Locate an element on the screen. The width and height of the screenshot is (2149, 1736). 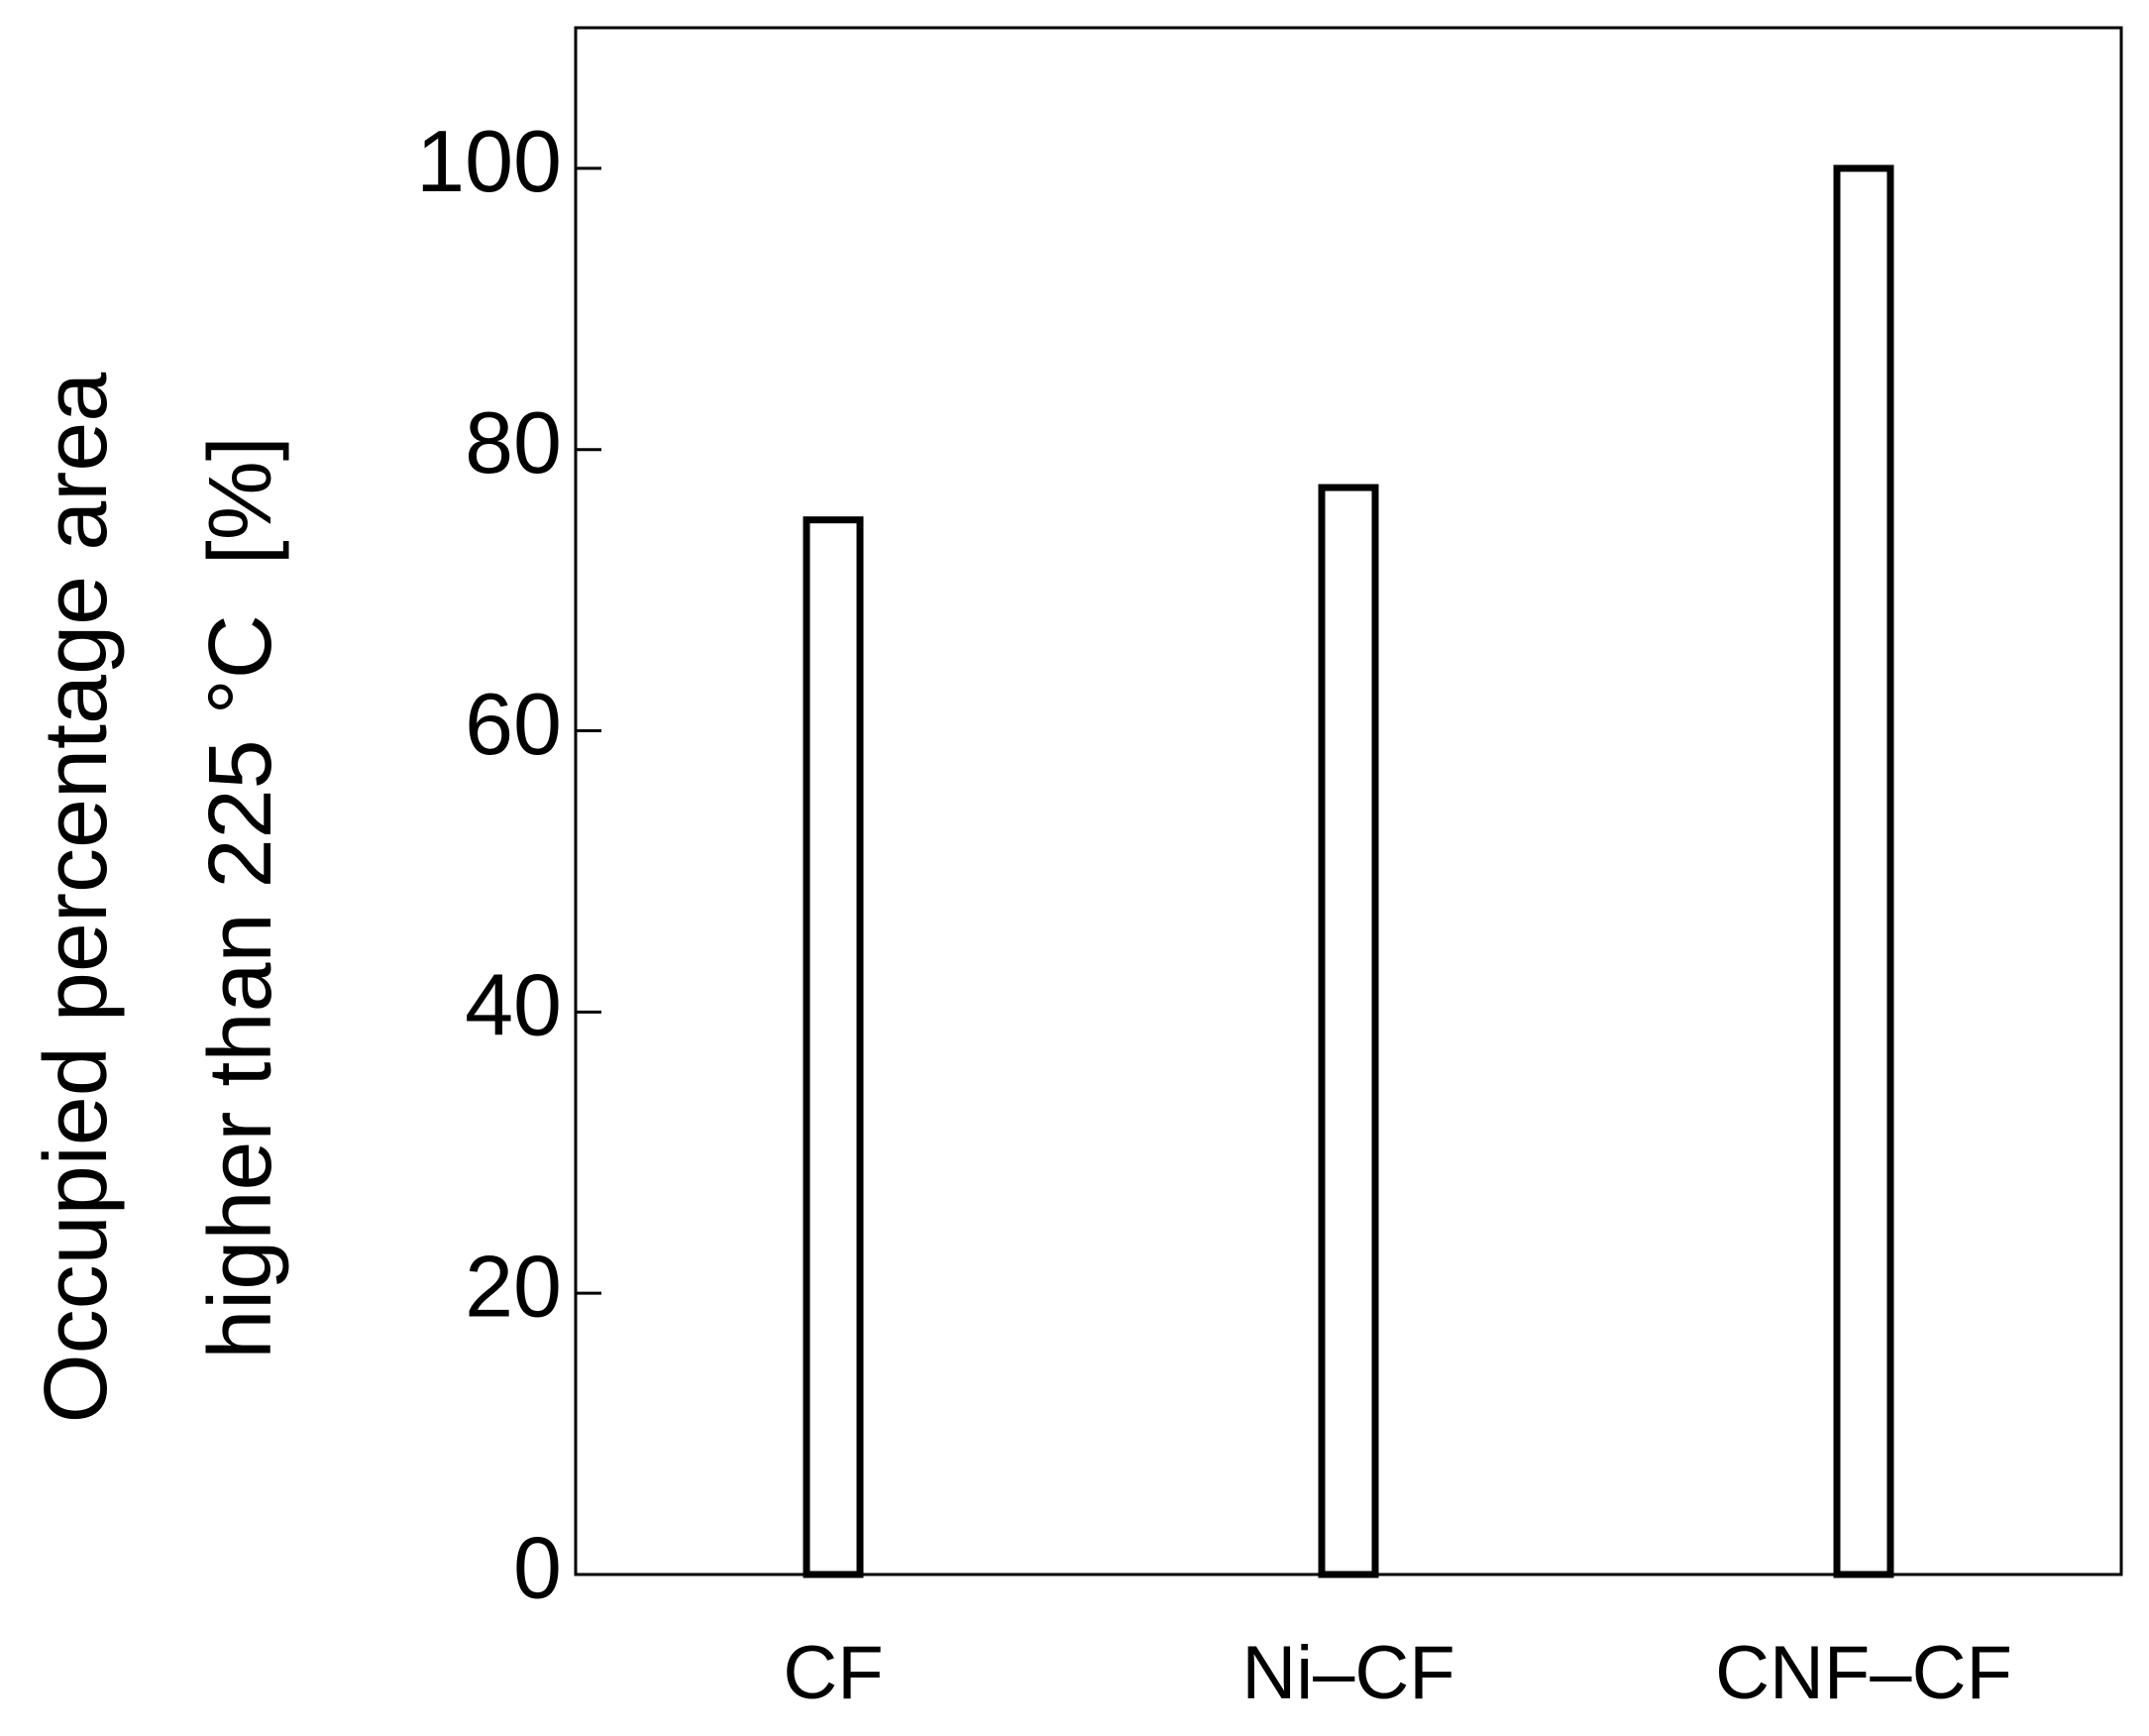
y-tick-label: 80 is located at coordinates (514, 442).